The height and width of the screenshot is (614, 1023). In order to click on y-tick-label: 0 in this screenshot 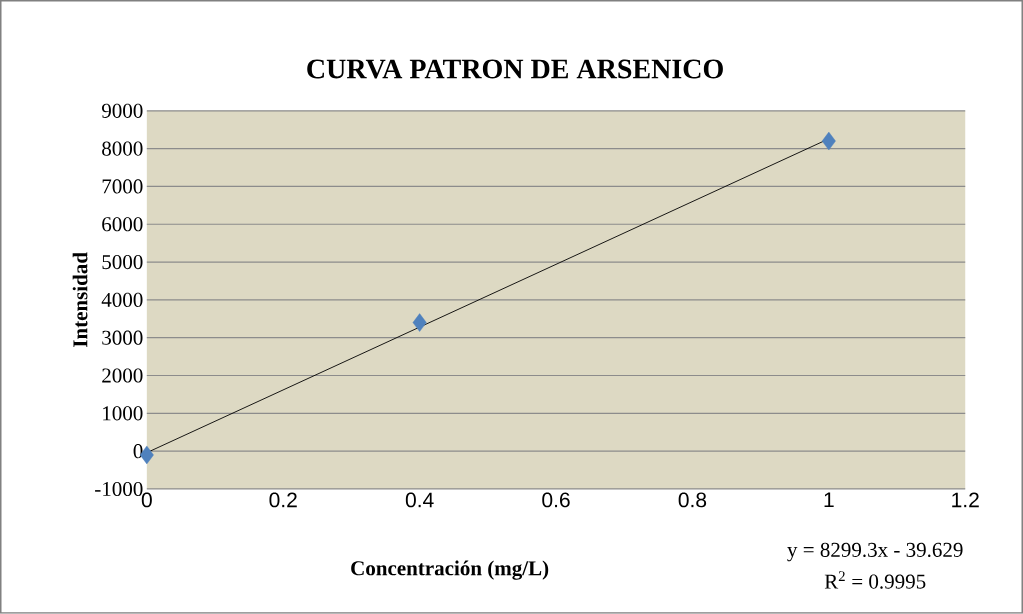, I will do `click(138, 451)`.